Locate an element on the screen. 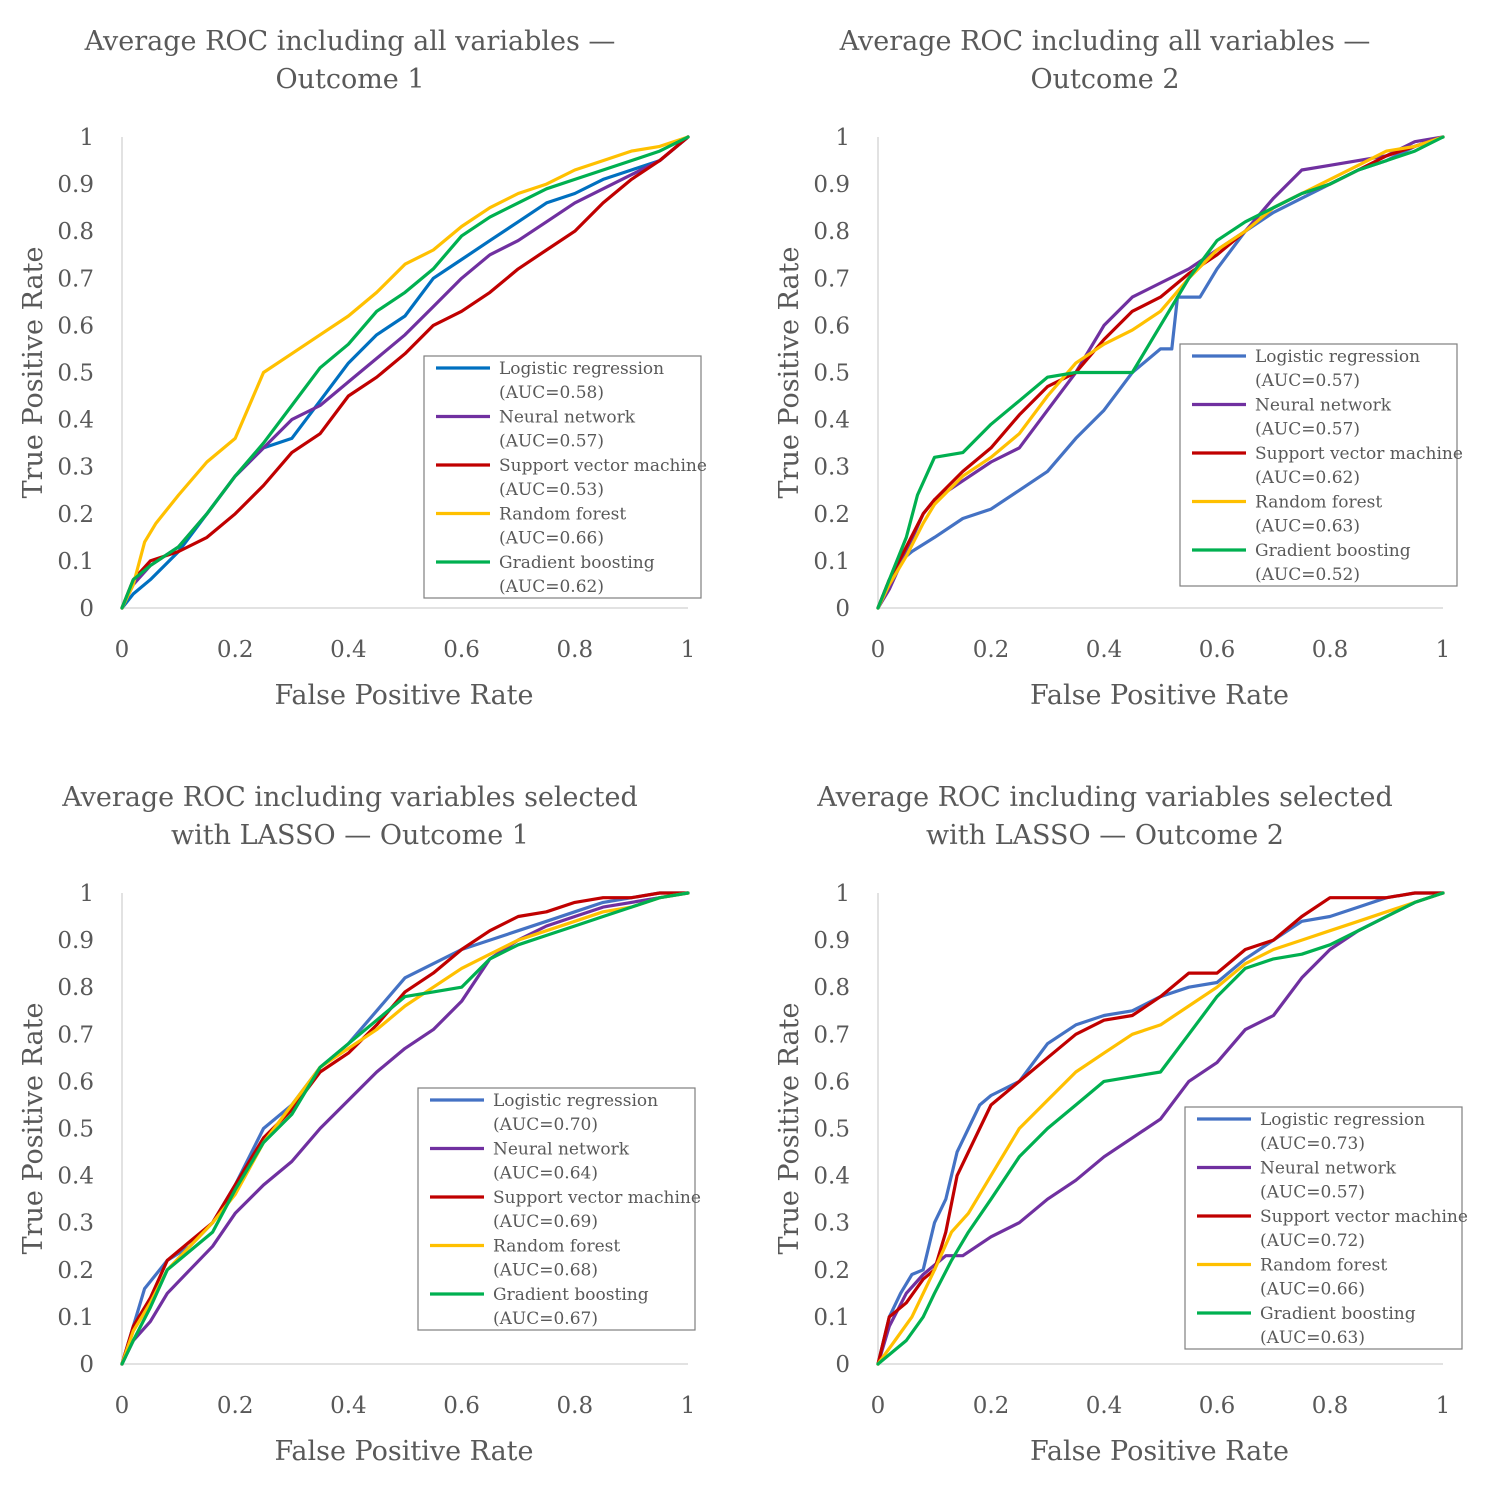 The image size is (1495, 1487). roc-line-support-vector-machine is located at coordinates (405, 1128).